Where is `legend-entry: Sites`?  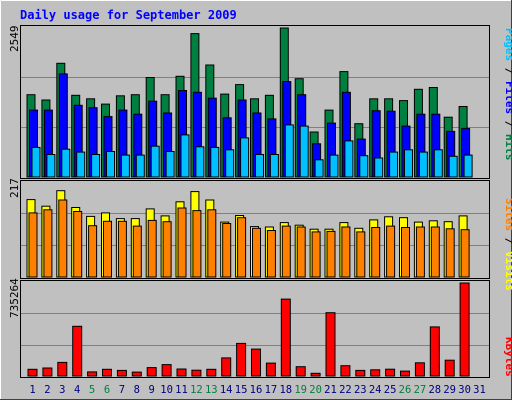
legend-entry: Sites is located at coordinates (507, 214).